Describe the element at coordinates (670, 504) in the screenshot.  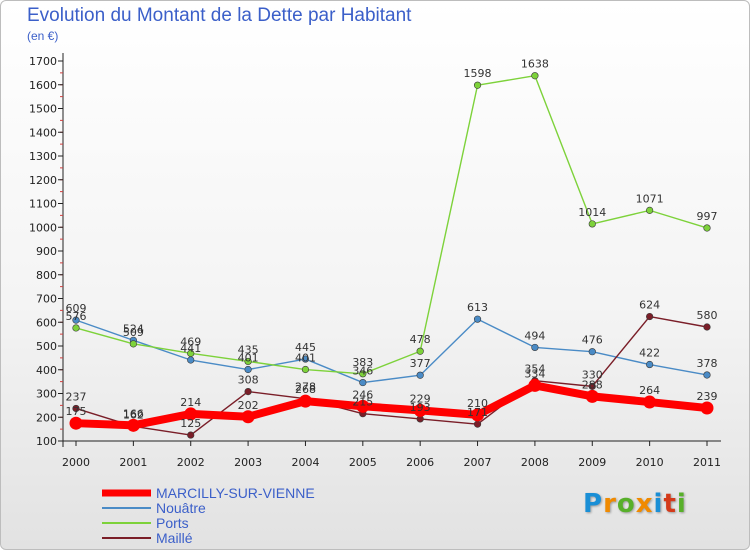
I see `brand-letter: t` at that location.